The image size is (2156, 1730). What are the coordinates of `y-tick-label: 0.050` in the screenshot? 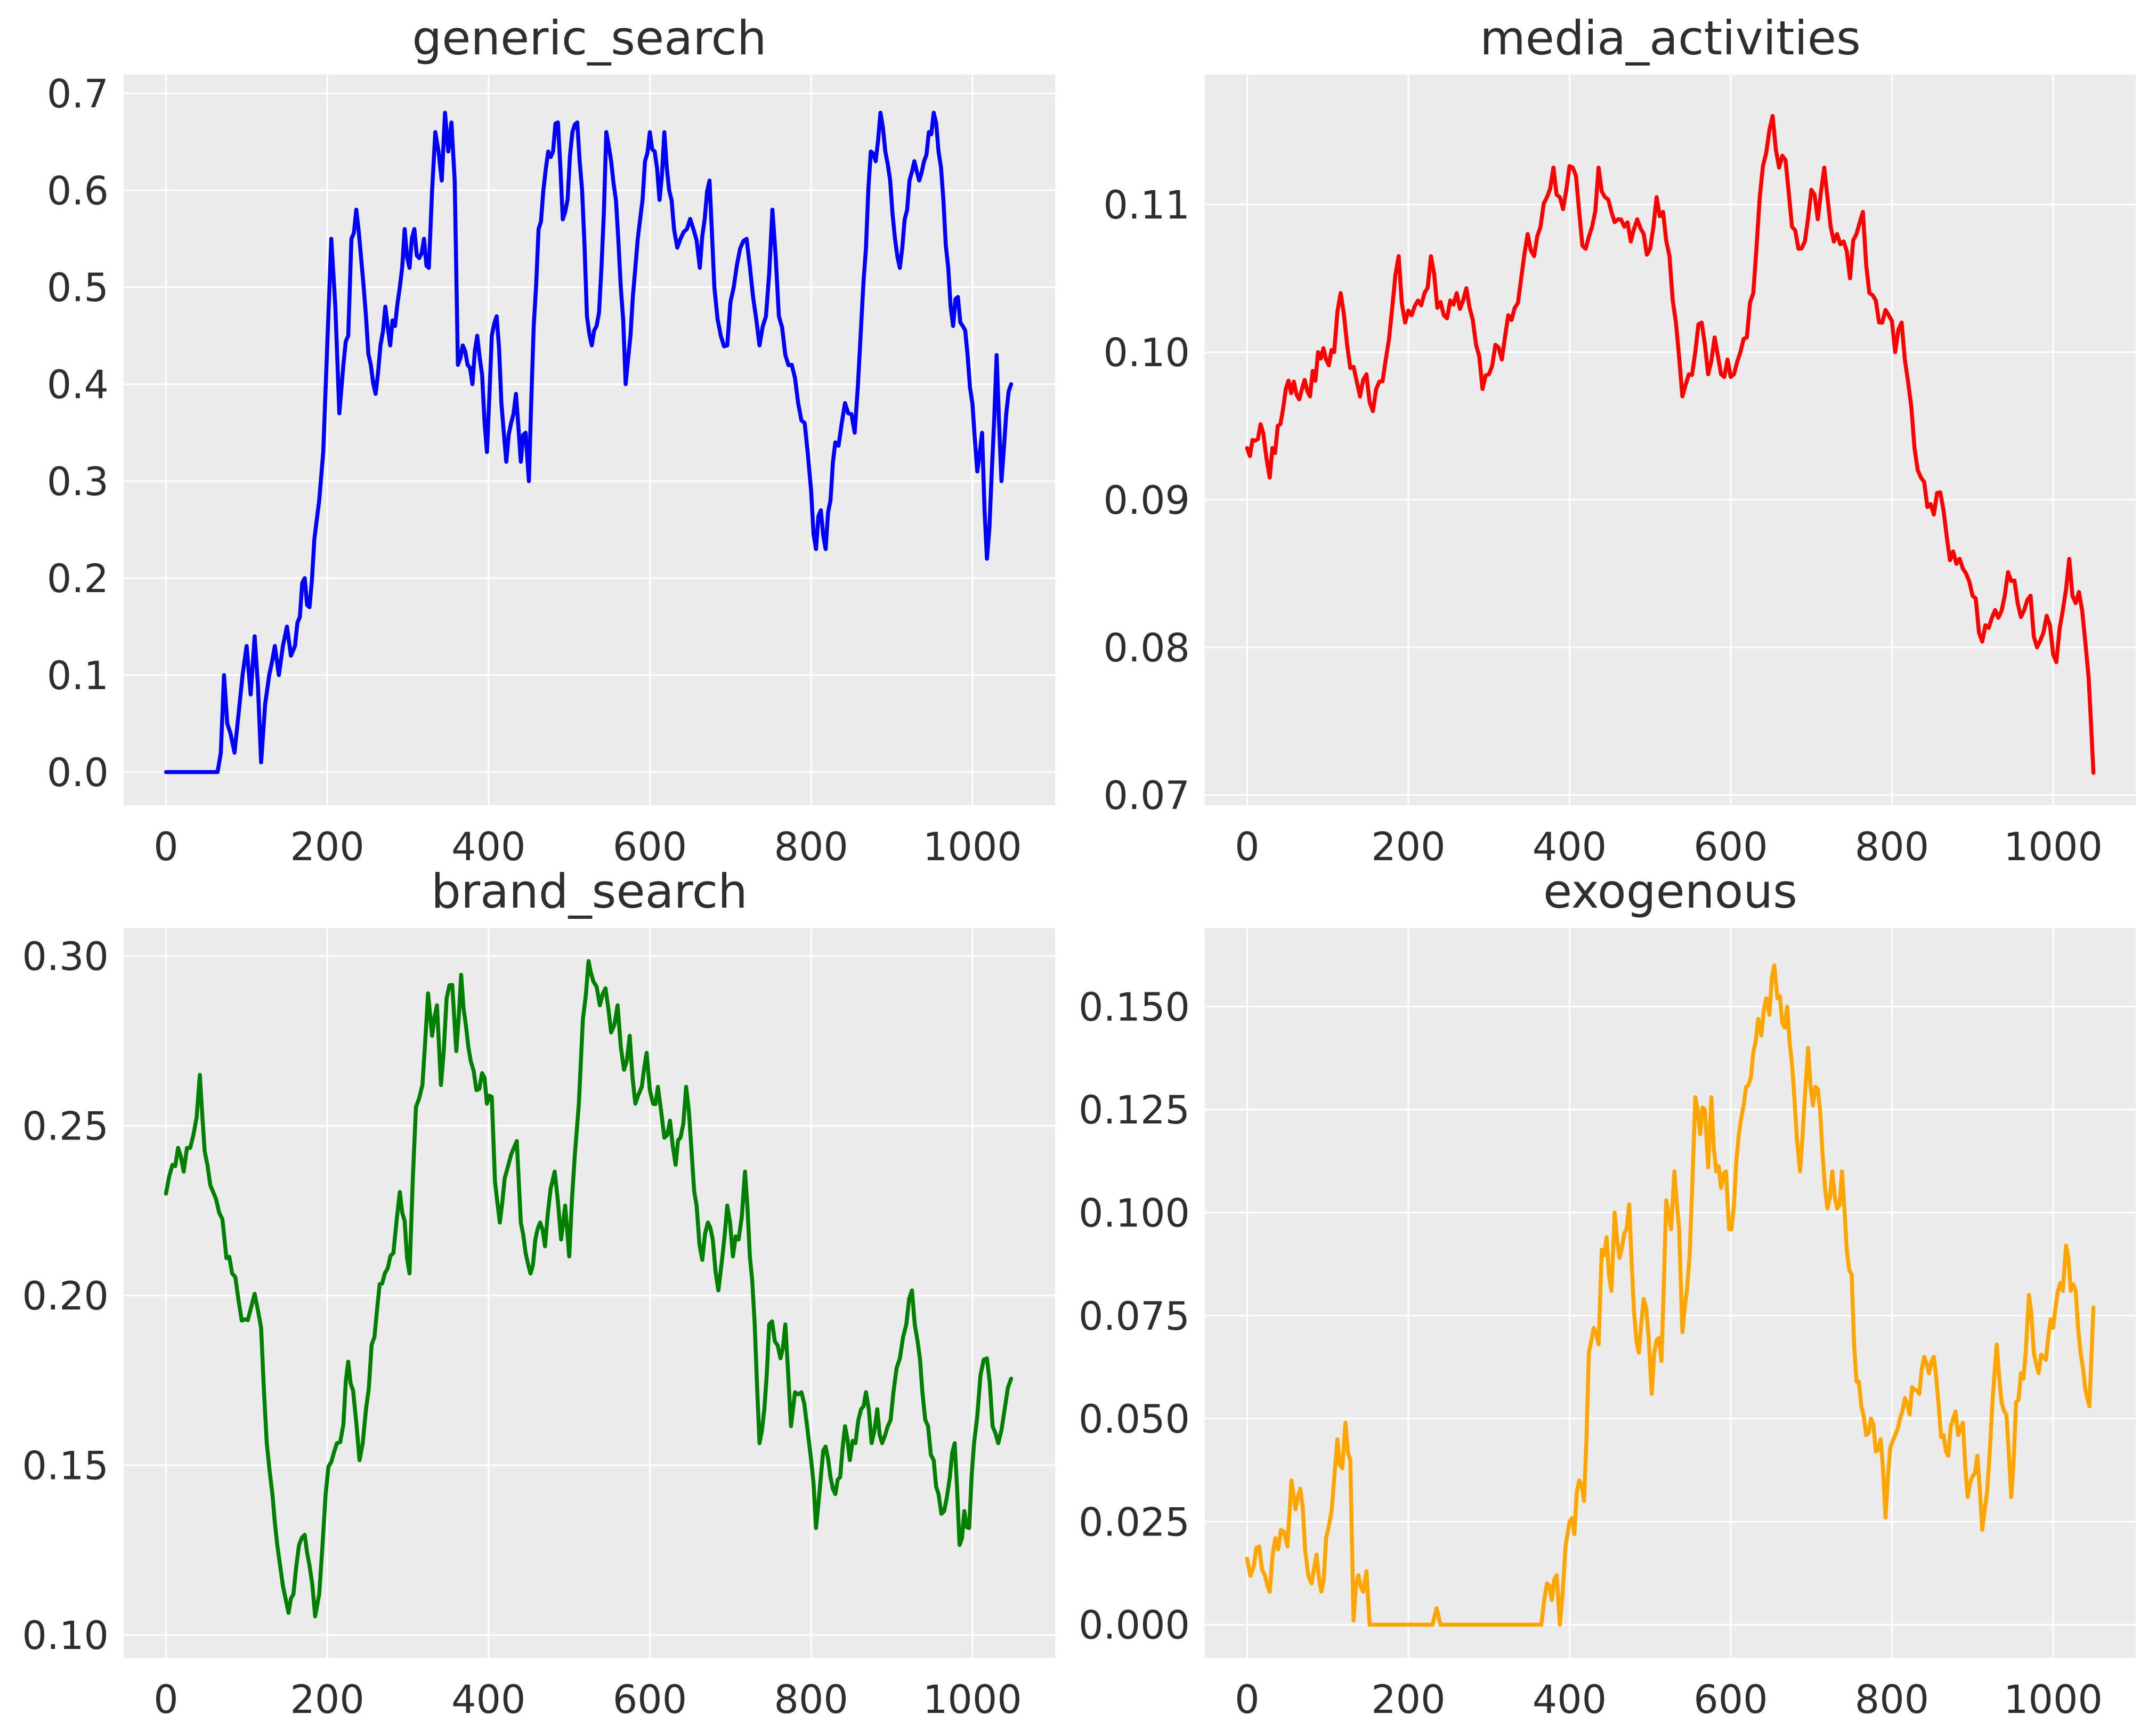 It's located at (1134, 1419).